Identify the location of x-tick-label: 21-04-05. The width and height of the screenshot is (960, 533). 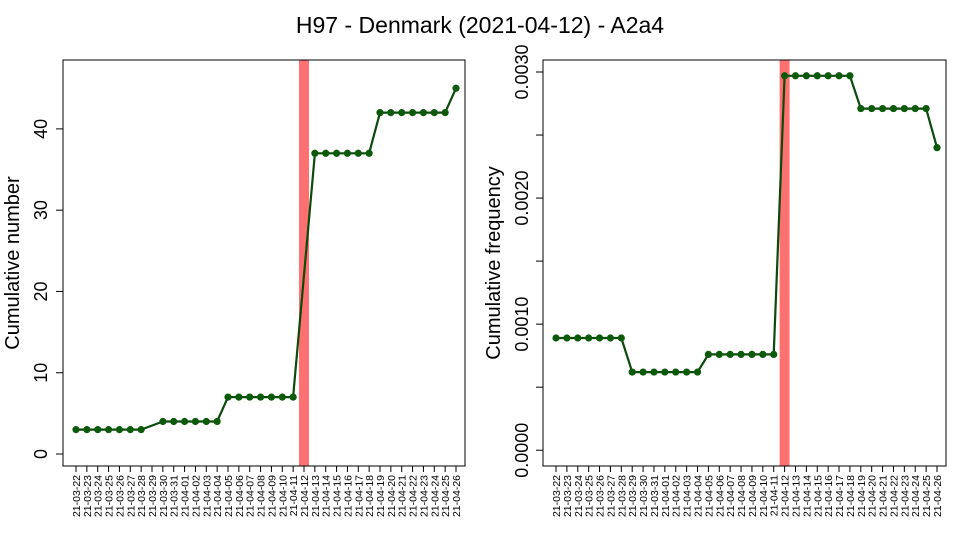
(229, 496).